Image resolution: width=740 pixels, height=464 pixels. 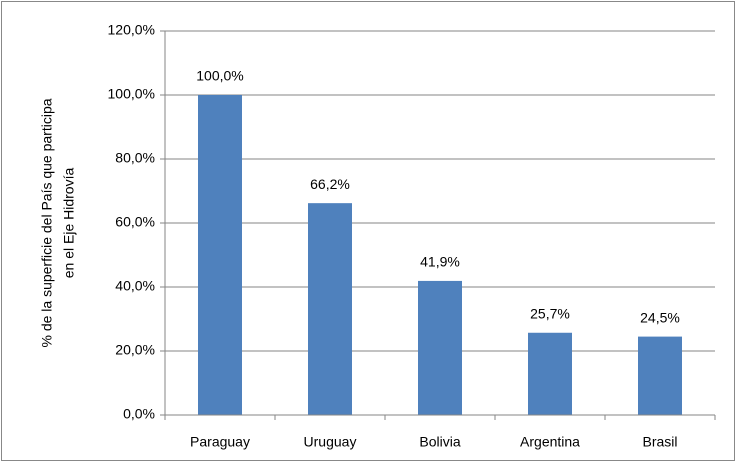 What do you see at coordinates (330, 442) in the screenshot?
I see `x-tick-label: Uruguay` at bounding box center [330, 442].